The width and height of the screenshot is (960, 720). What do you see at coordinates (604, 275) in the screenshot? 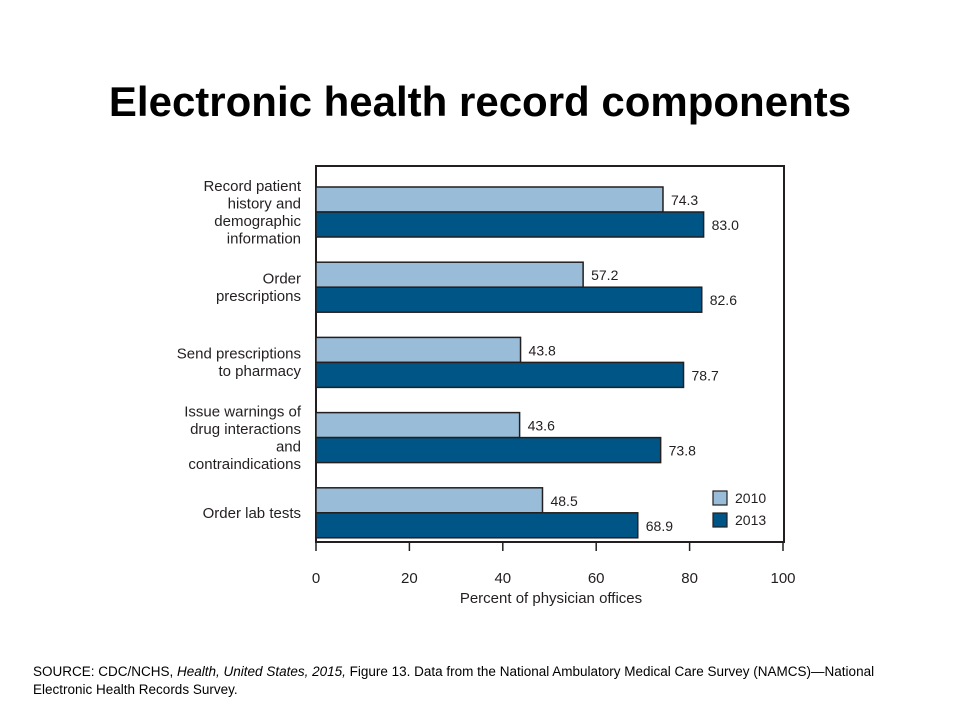
I see `bar-value-label: 57.2` at bounding box center [604, 275].